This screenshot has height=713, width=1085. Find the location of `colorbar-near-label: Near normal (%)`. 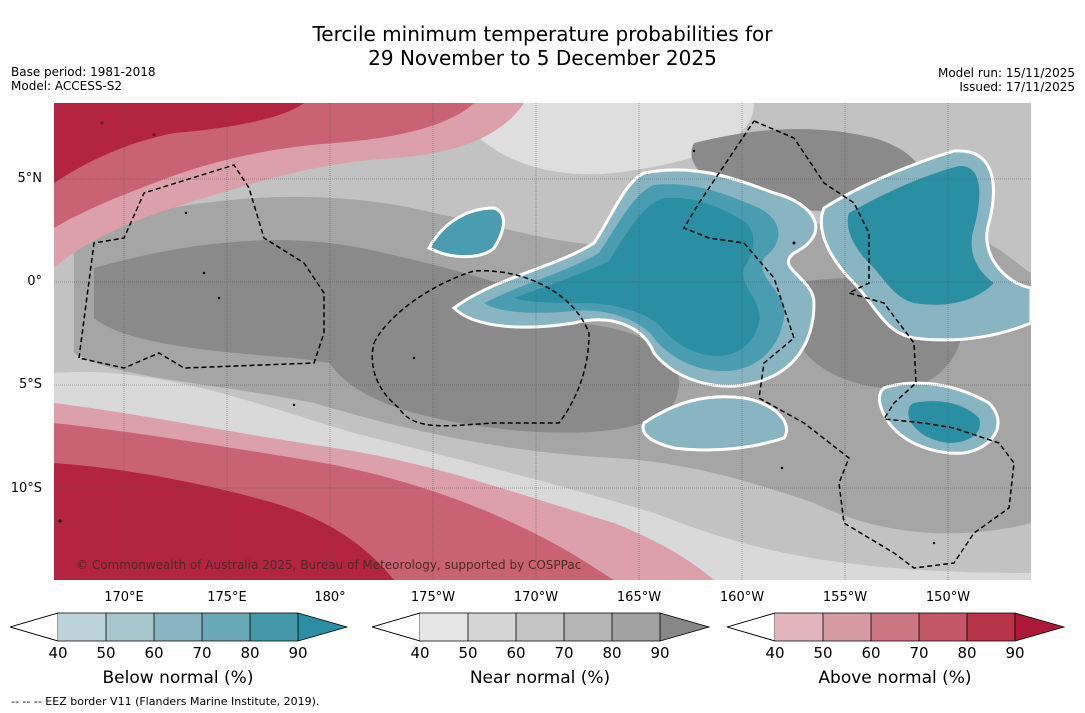

colorbar-near-label: Near normal (%) is located at coordinates (540, 678).